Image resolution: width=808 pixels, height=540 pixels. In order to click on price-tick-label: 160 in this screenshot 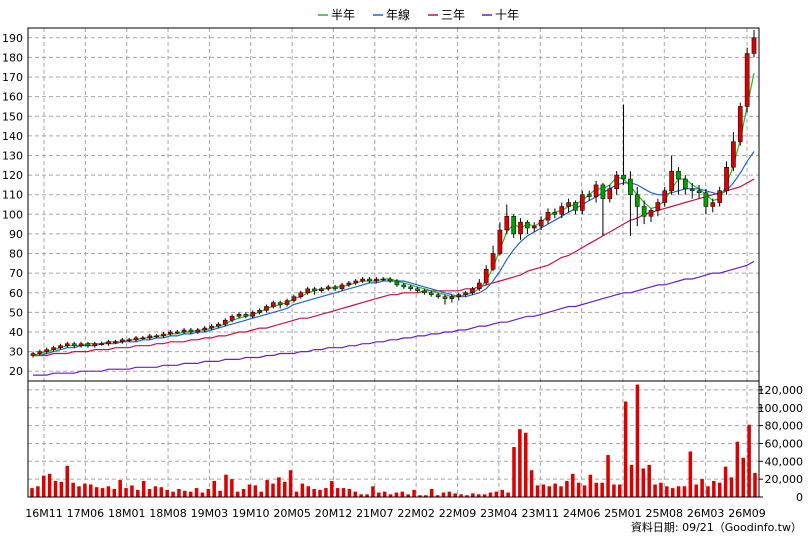, I will do `click(12, 97)`.